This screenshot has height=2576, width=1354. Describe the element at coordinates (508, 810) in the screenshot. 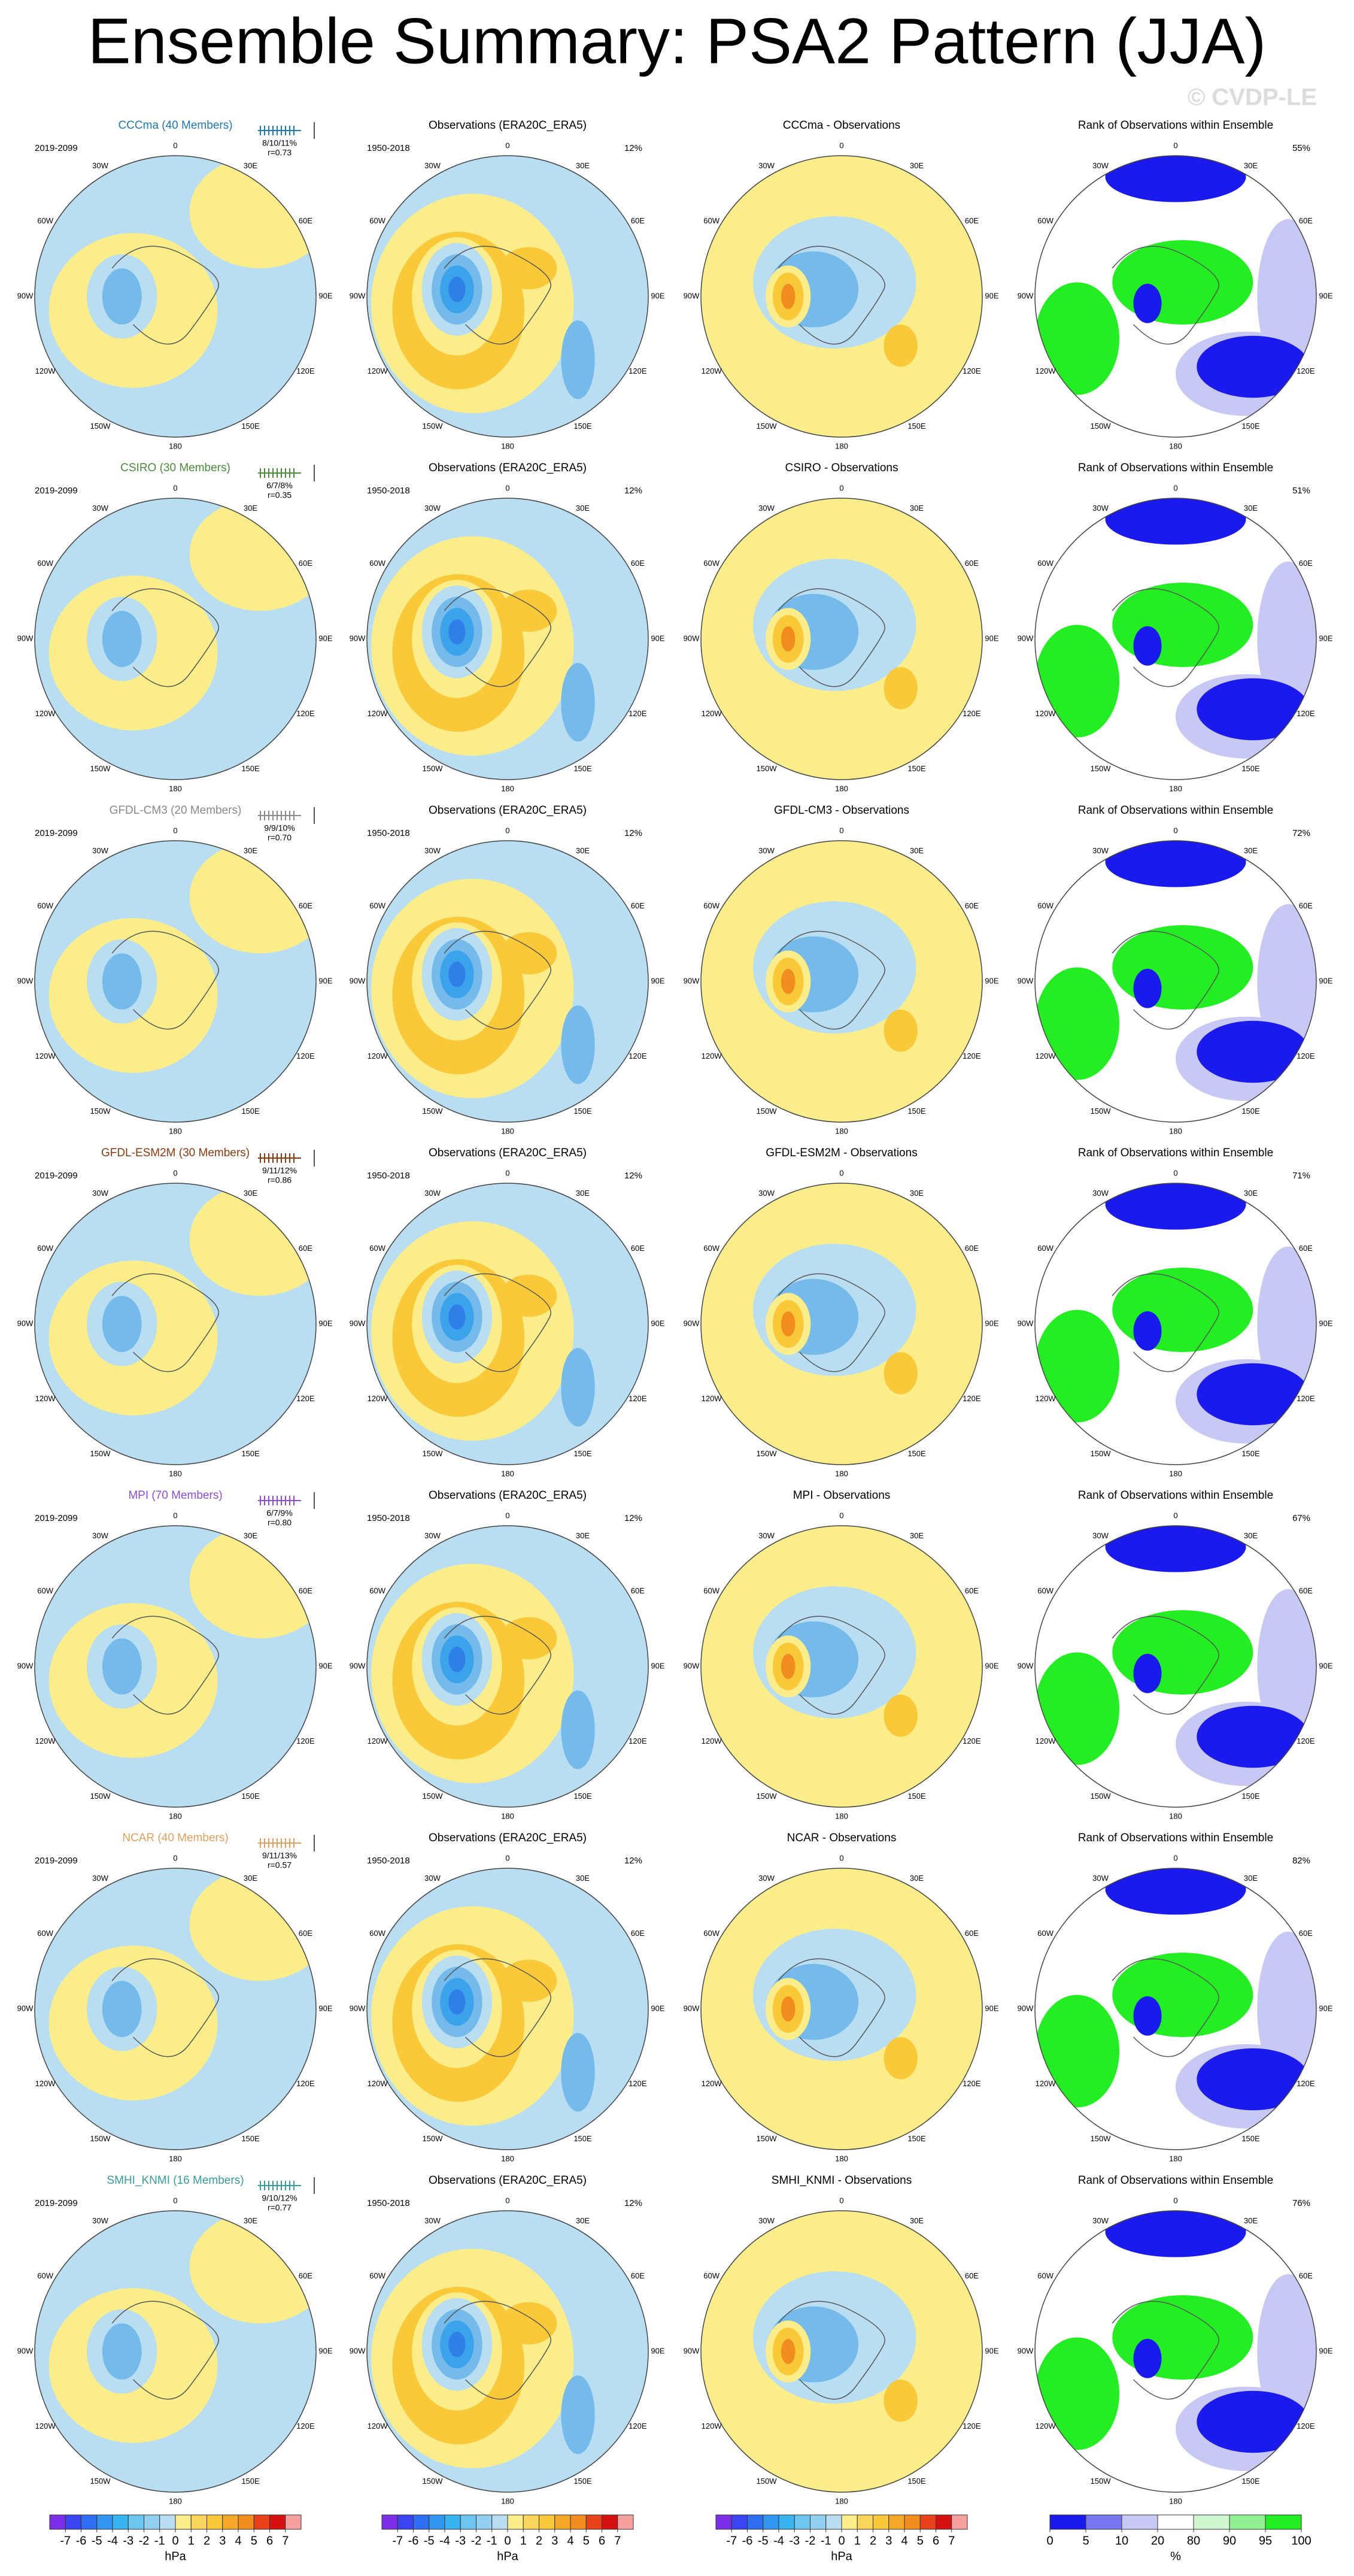

I see `obs-title: Observations (ERA20C_ERA5)` at that location.